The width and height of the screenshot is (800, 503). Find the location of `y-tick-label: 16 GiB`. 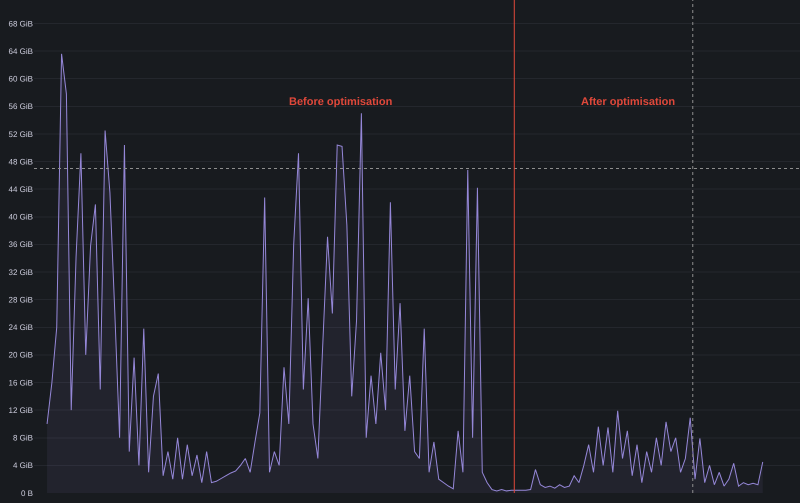

y-tick-label: 16 GiB is located at coordinates (20, 383).